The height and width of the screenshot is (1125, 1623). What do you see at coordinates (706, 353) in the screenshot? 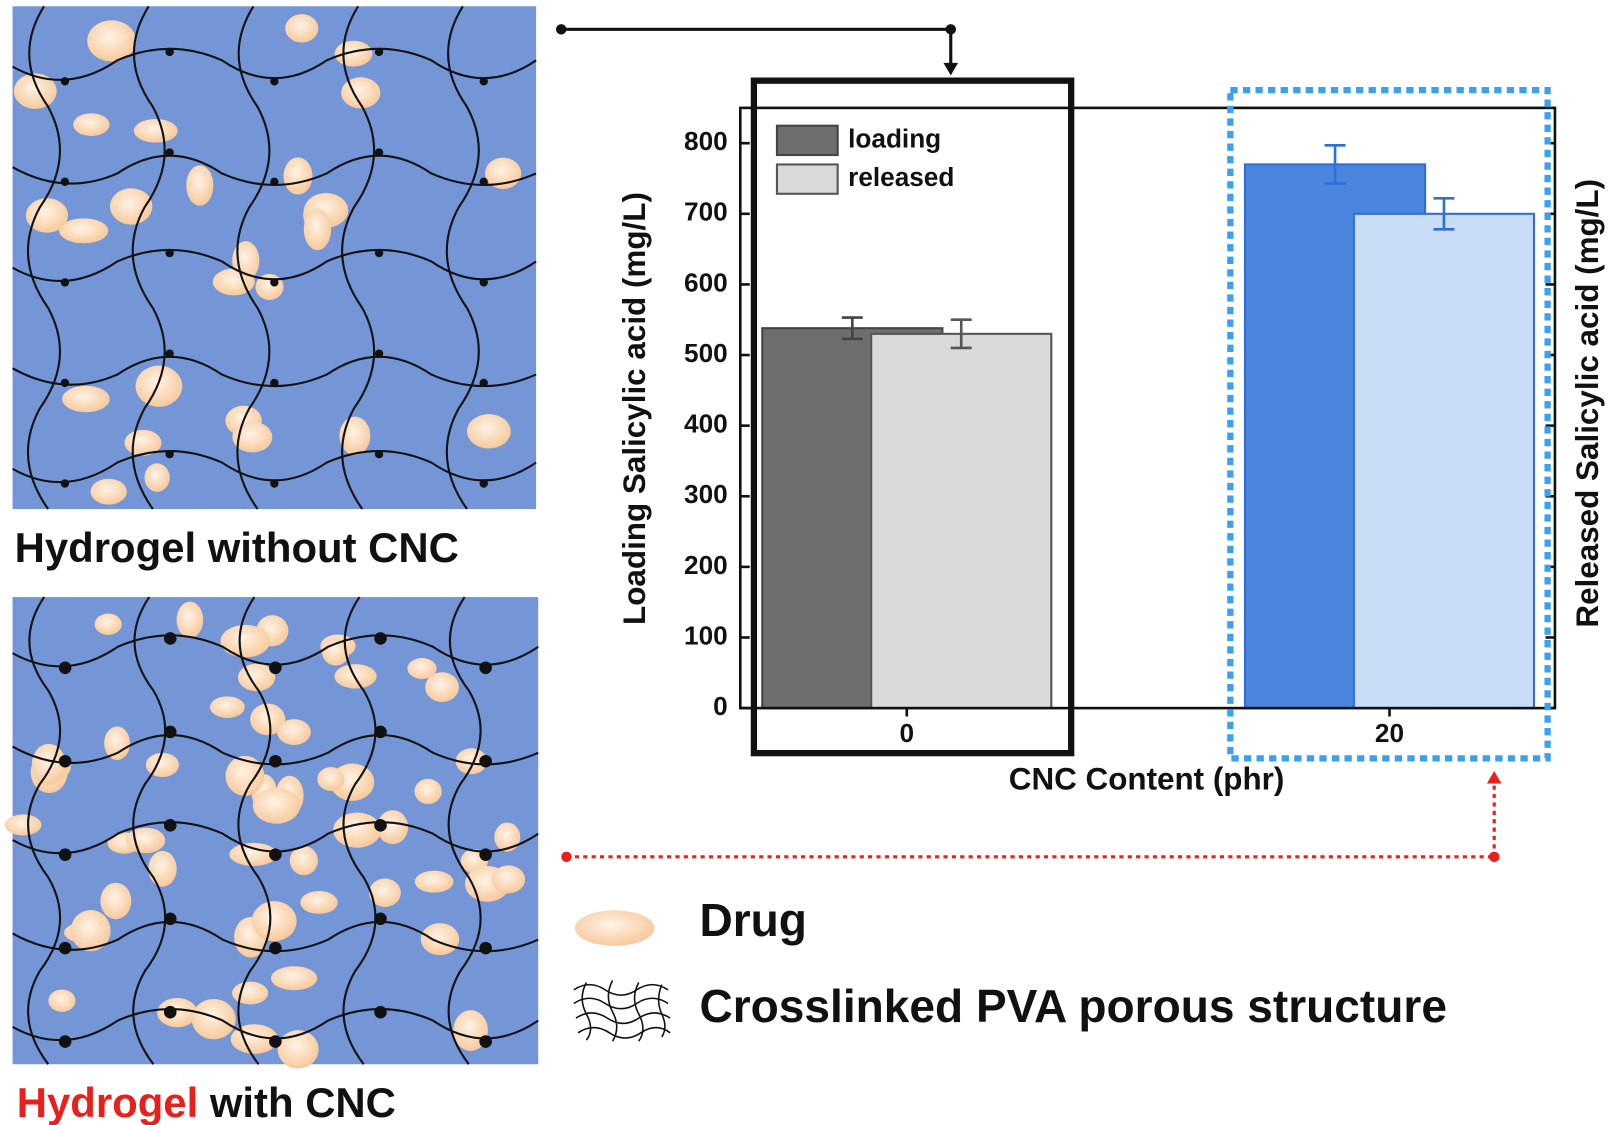
I see `y-tick-label: 500` at bounding box center [706, 353].